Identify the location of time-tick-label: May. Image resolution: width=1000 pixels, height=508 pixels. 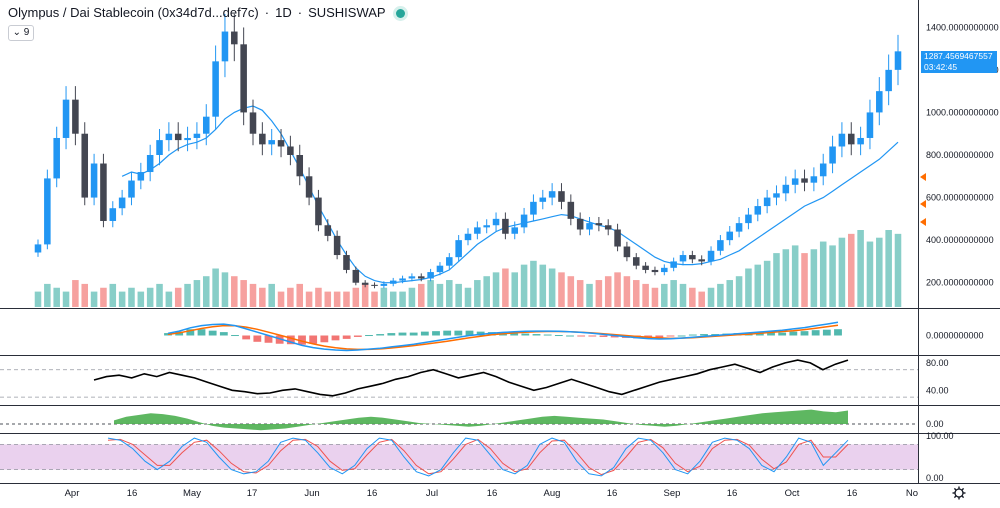
(192, 493).